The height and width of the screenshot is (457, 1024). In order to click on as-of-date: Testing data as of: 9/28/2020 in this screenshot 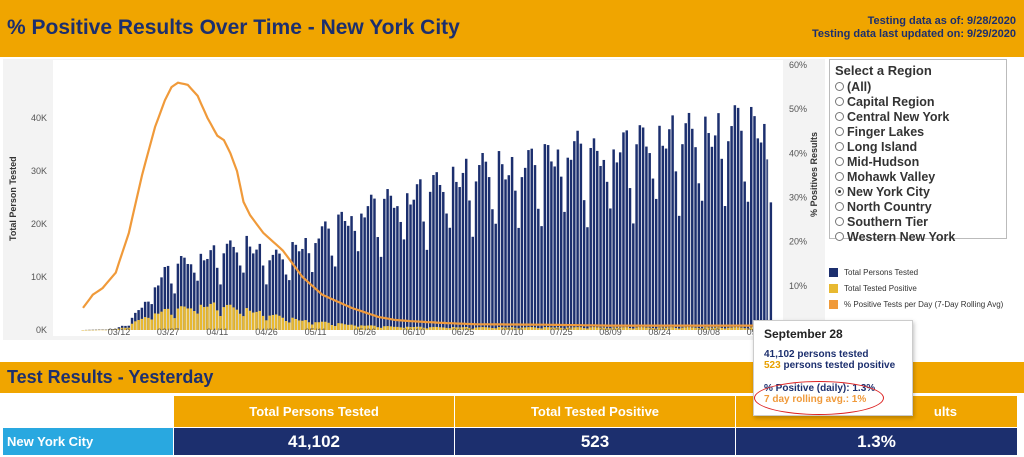, I will do `click(941, 21)`.